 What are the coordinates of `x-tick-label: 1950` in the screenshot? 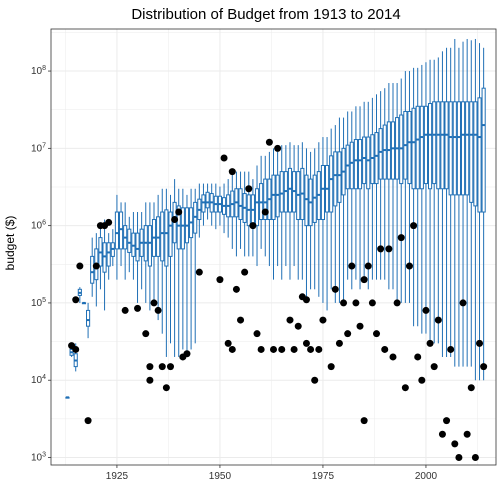 It's located at (220, 476).